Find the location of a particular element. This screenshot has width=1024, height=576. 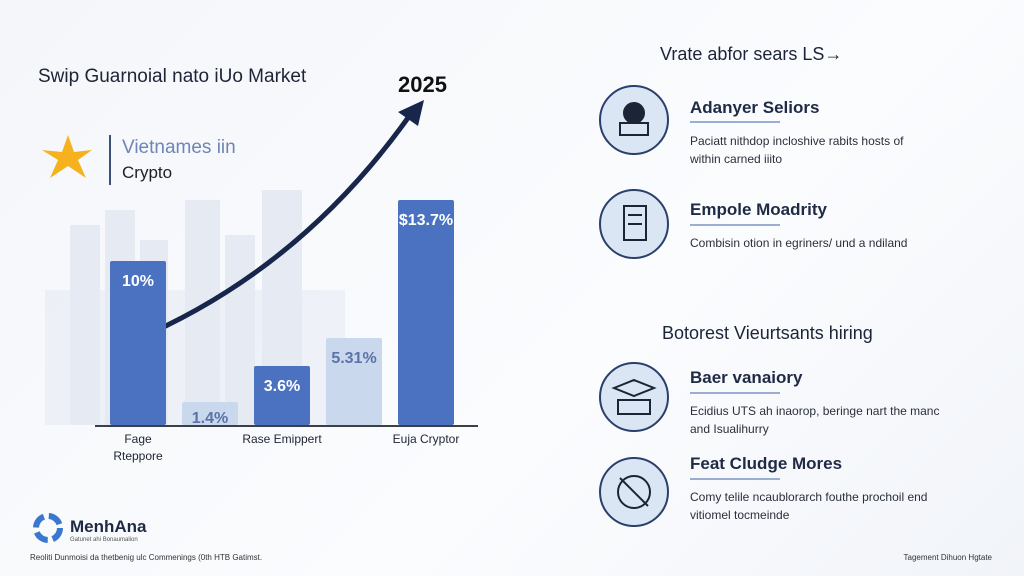

arrow-head is located at coordinates (411, 113).